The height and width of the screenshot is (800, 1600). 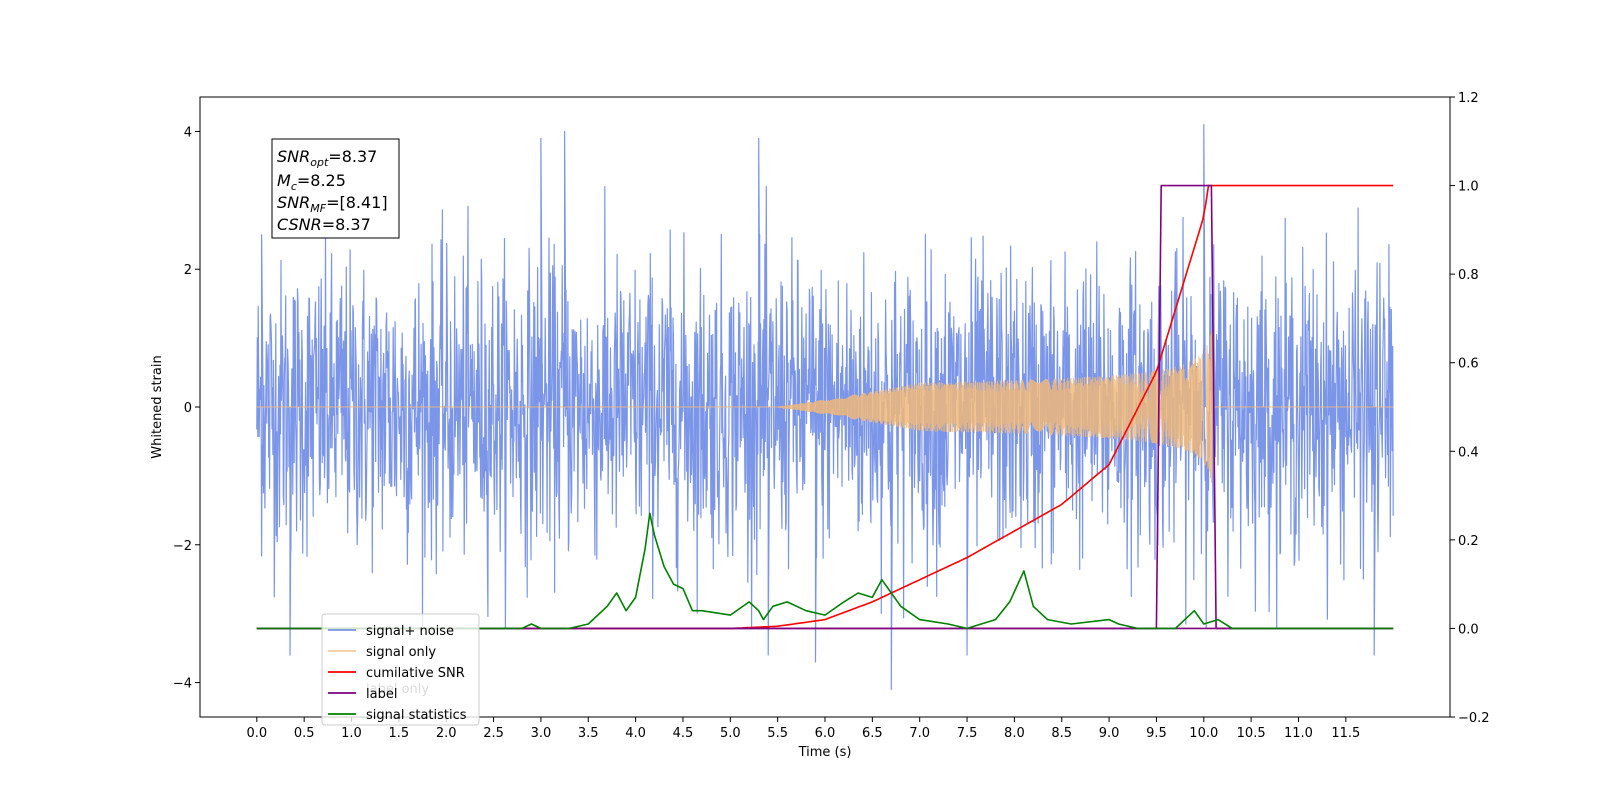 I want to click on x-tick-label: 1.0, so click(x=351, y=733).